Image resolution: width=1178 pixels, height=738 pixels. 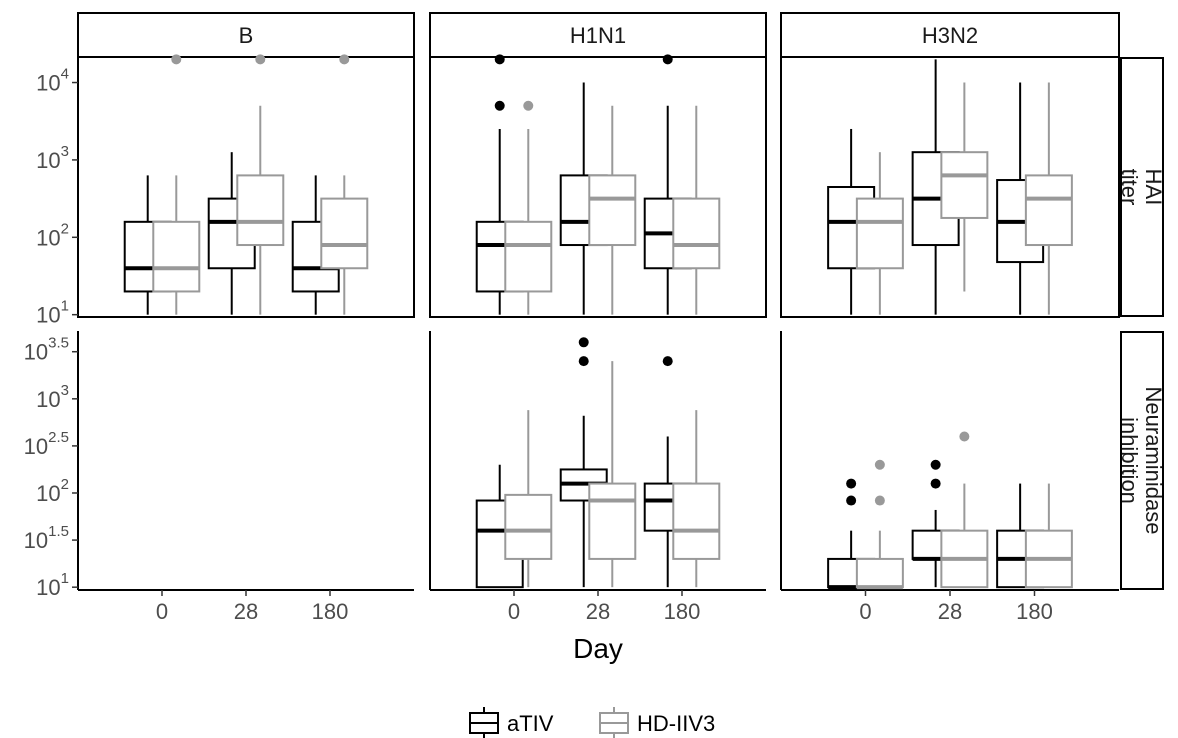 I want to click on strip-h1n1, so click(x=598, y=35).